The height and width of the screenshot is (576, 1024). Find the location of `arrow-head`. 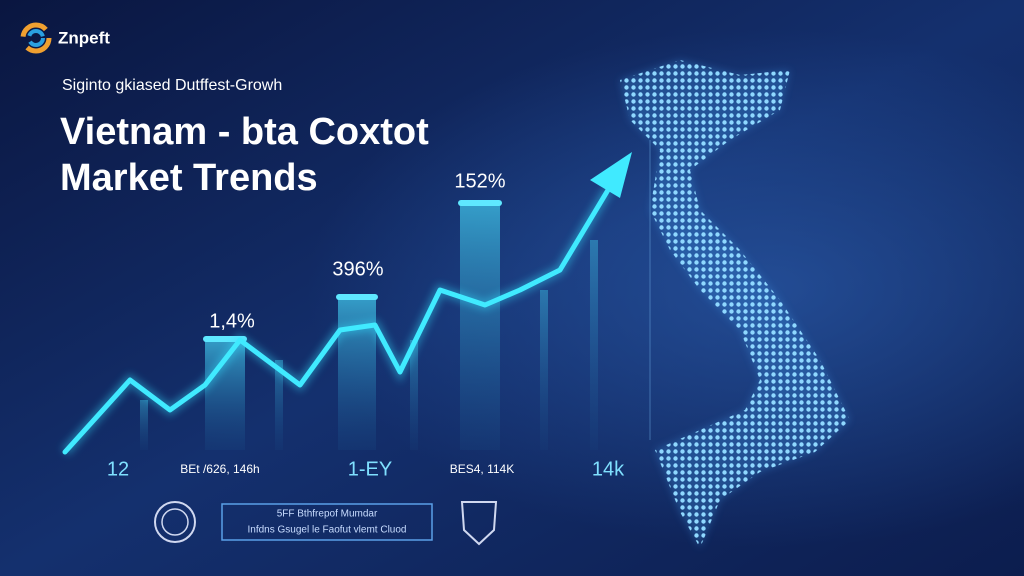

arrow-head is located at coordinates (611, 175).